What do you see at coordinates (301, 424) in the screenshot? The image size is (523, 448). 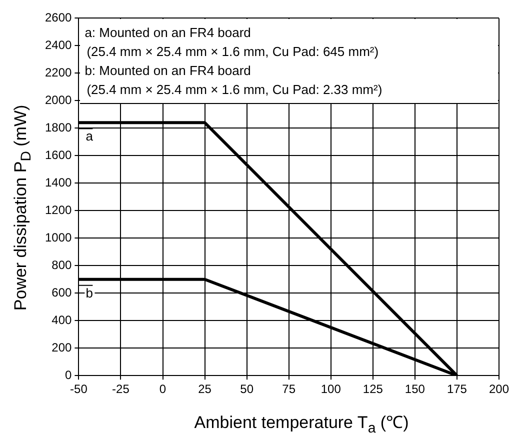 I see `x-axis-title: Ambient temperature T$_{a}$ (℃)` at bounding box center [301, 424].